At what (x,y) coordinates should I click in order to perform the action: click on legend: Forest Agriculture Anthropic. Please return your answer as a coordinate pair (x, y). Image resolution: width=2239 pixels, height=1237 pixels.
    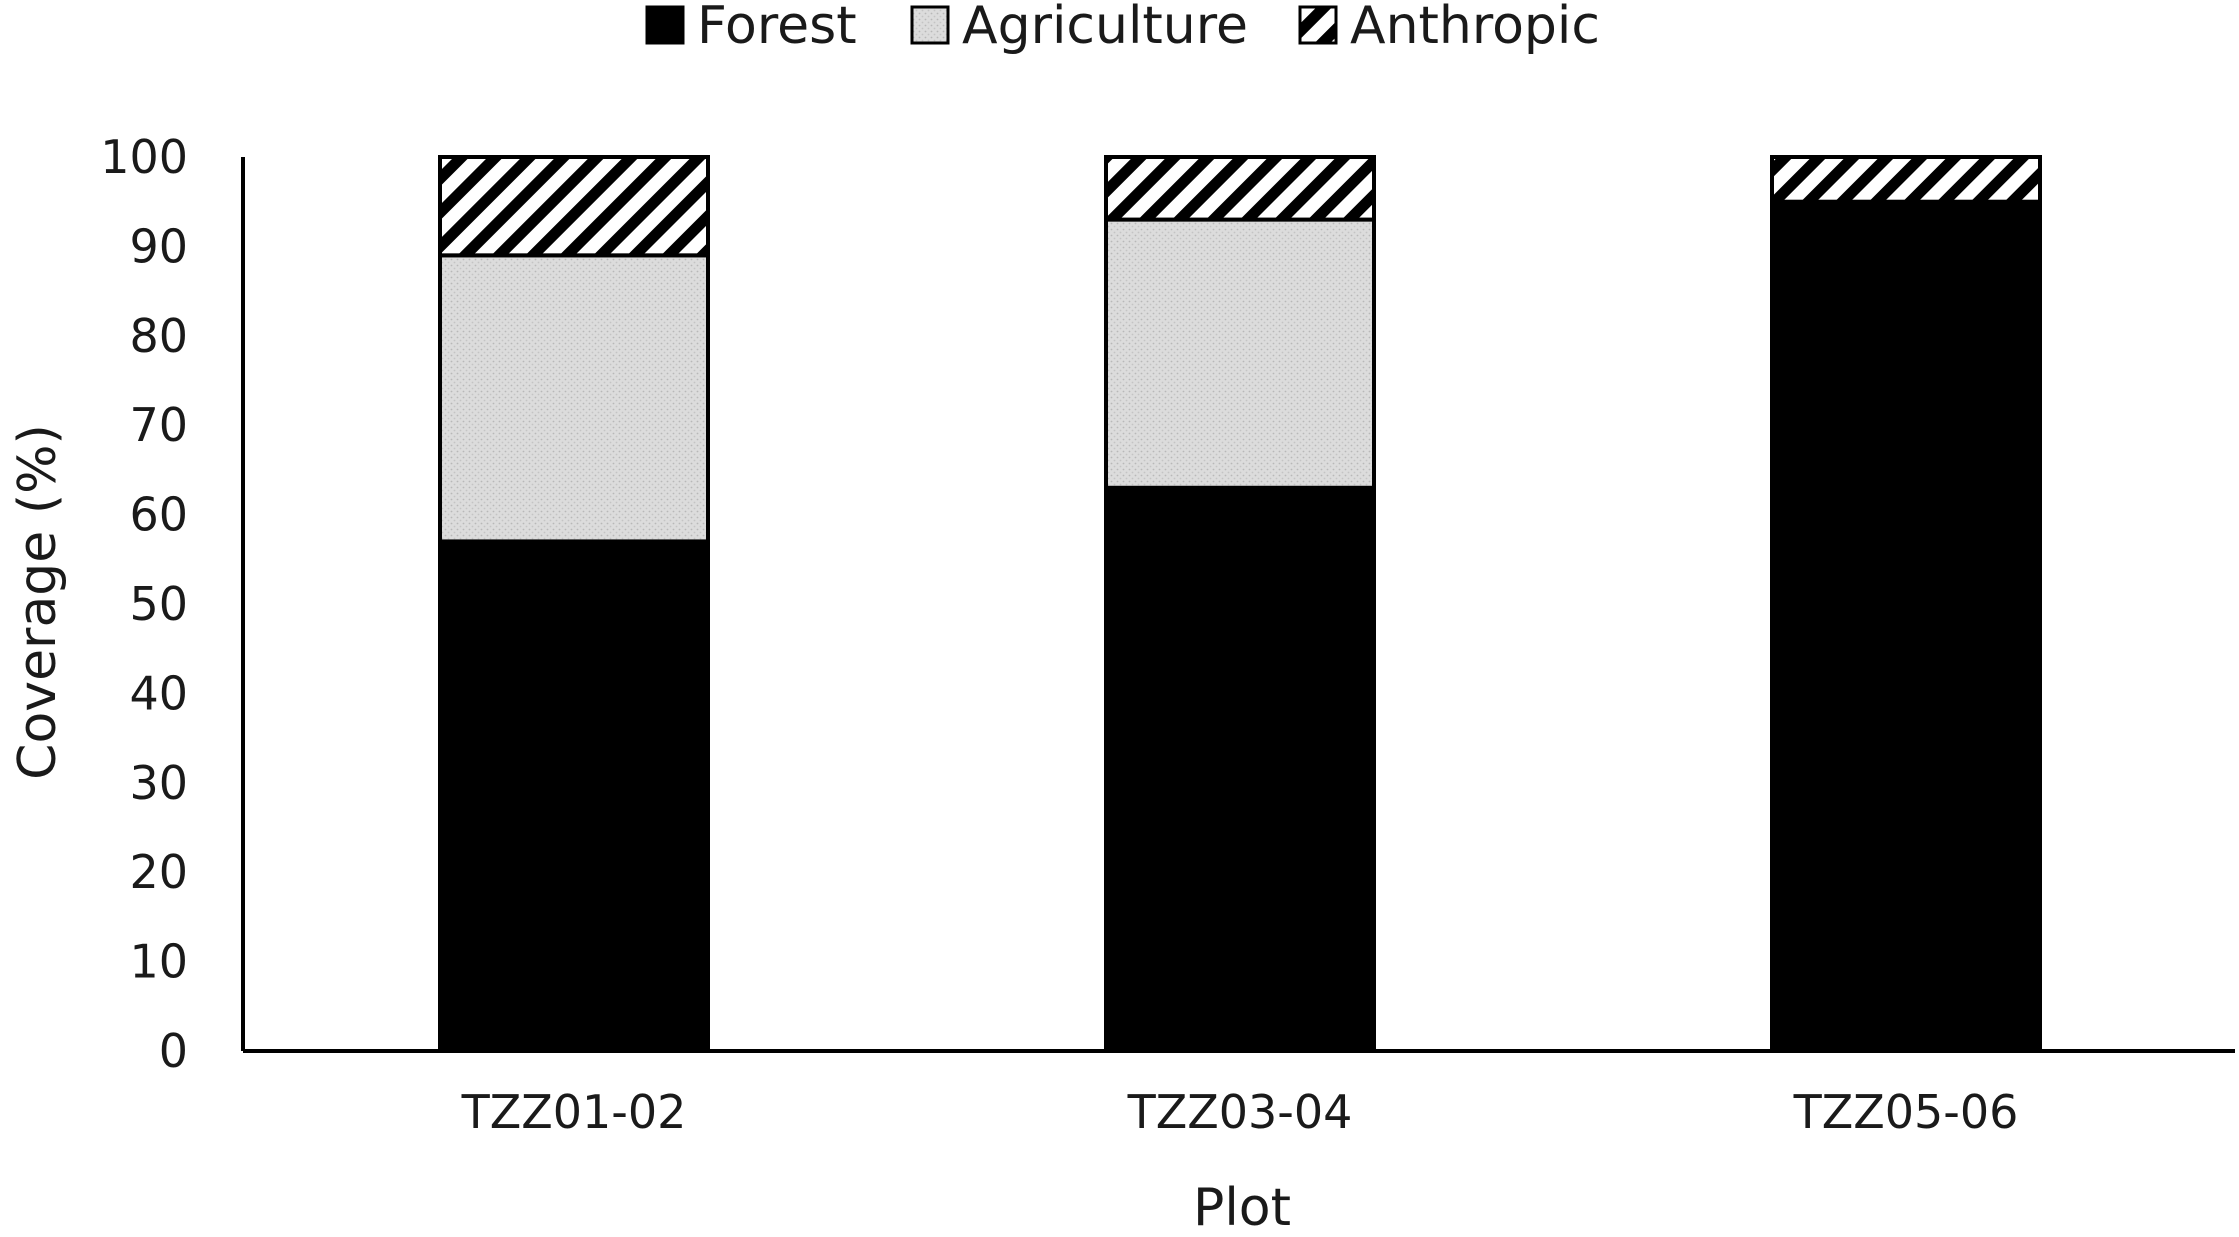
    Looking at the image, I should click on (1122, 28).